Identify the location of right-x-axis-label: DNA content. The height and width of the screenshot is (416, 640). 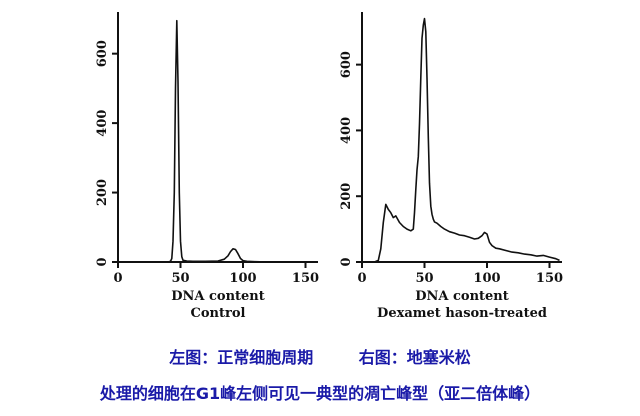
(462, 296).